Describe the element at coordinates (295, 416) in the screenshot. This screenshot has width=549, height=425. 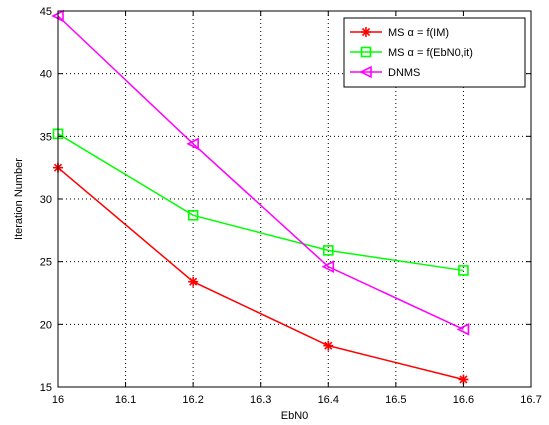
I see `x-axis-label: EbN0` at that location.